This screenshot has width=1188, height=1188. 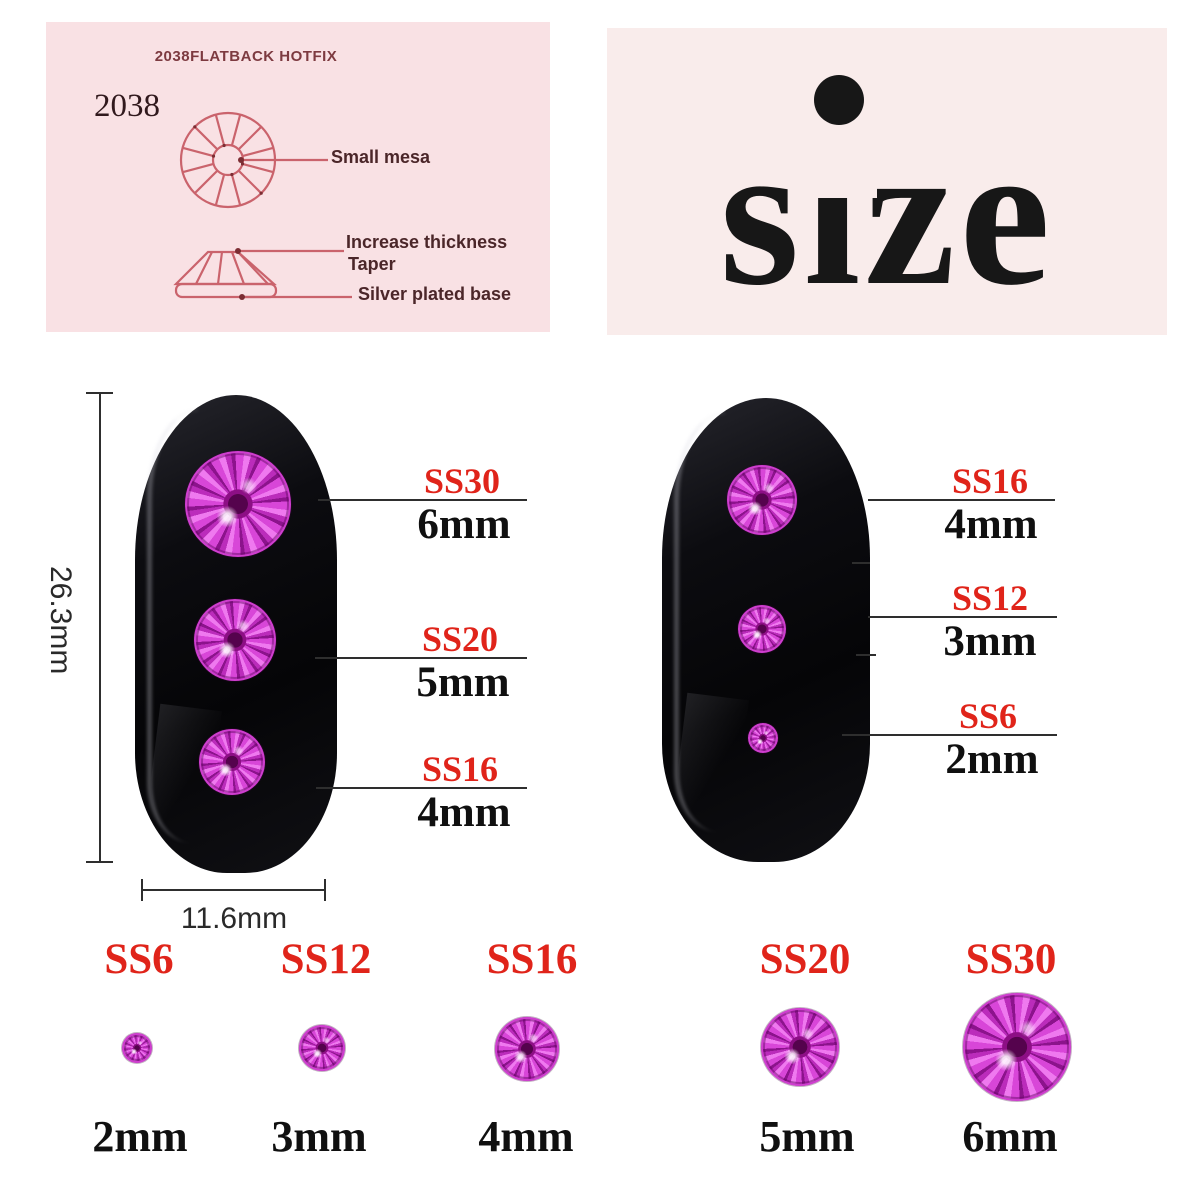 What do you see at coordinates (99, 393) in the screenshot?
I see `vertical-dimension-cap-top` at bounding box center [99, 393].